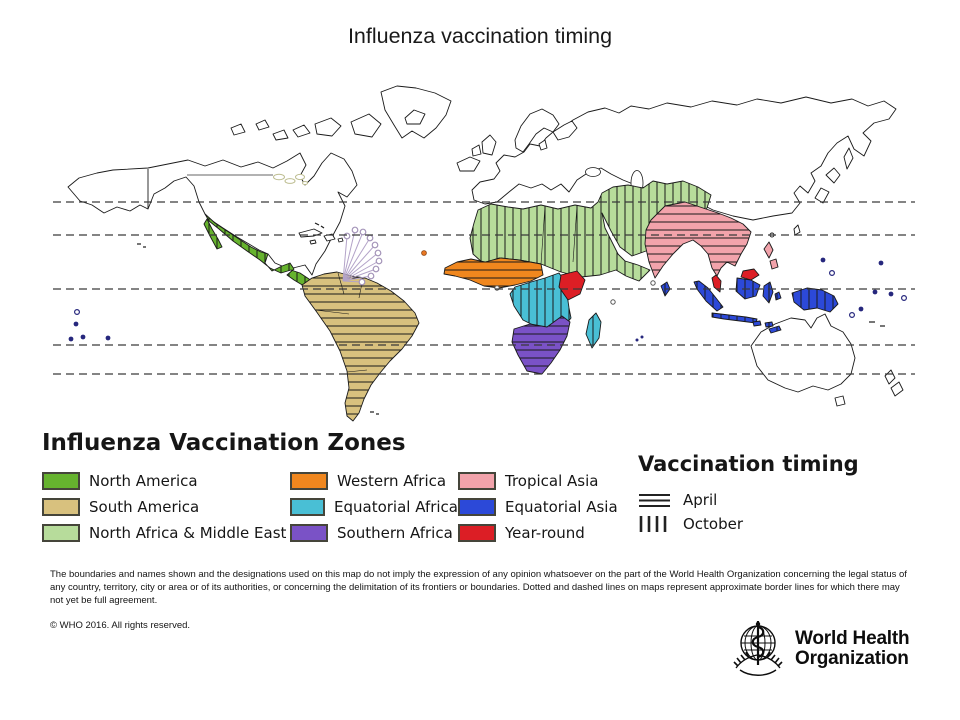  What do you see at coordinates (890, 377) in the screenshot?
I see `map-new-zealand` at bounding box center [890, 377].